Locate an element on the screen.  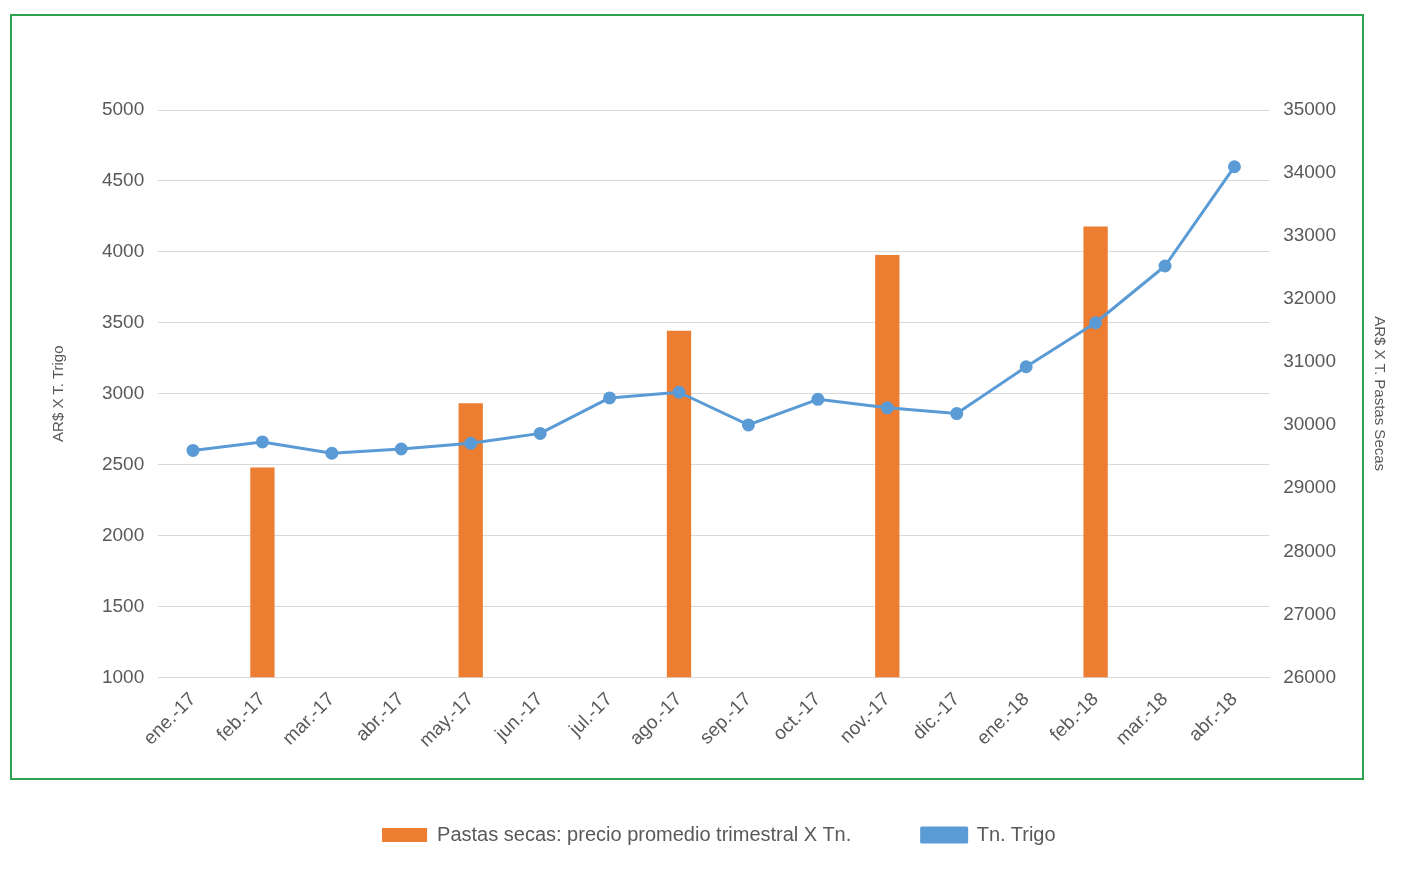
y-tick-label: 4000 is located at coordinates (123, 251).